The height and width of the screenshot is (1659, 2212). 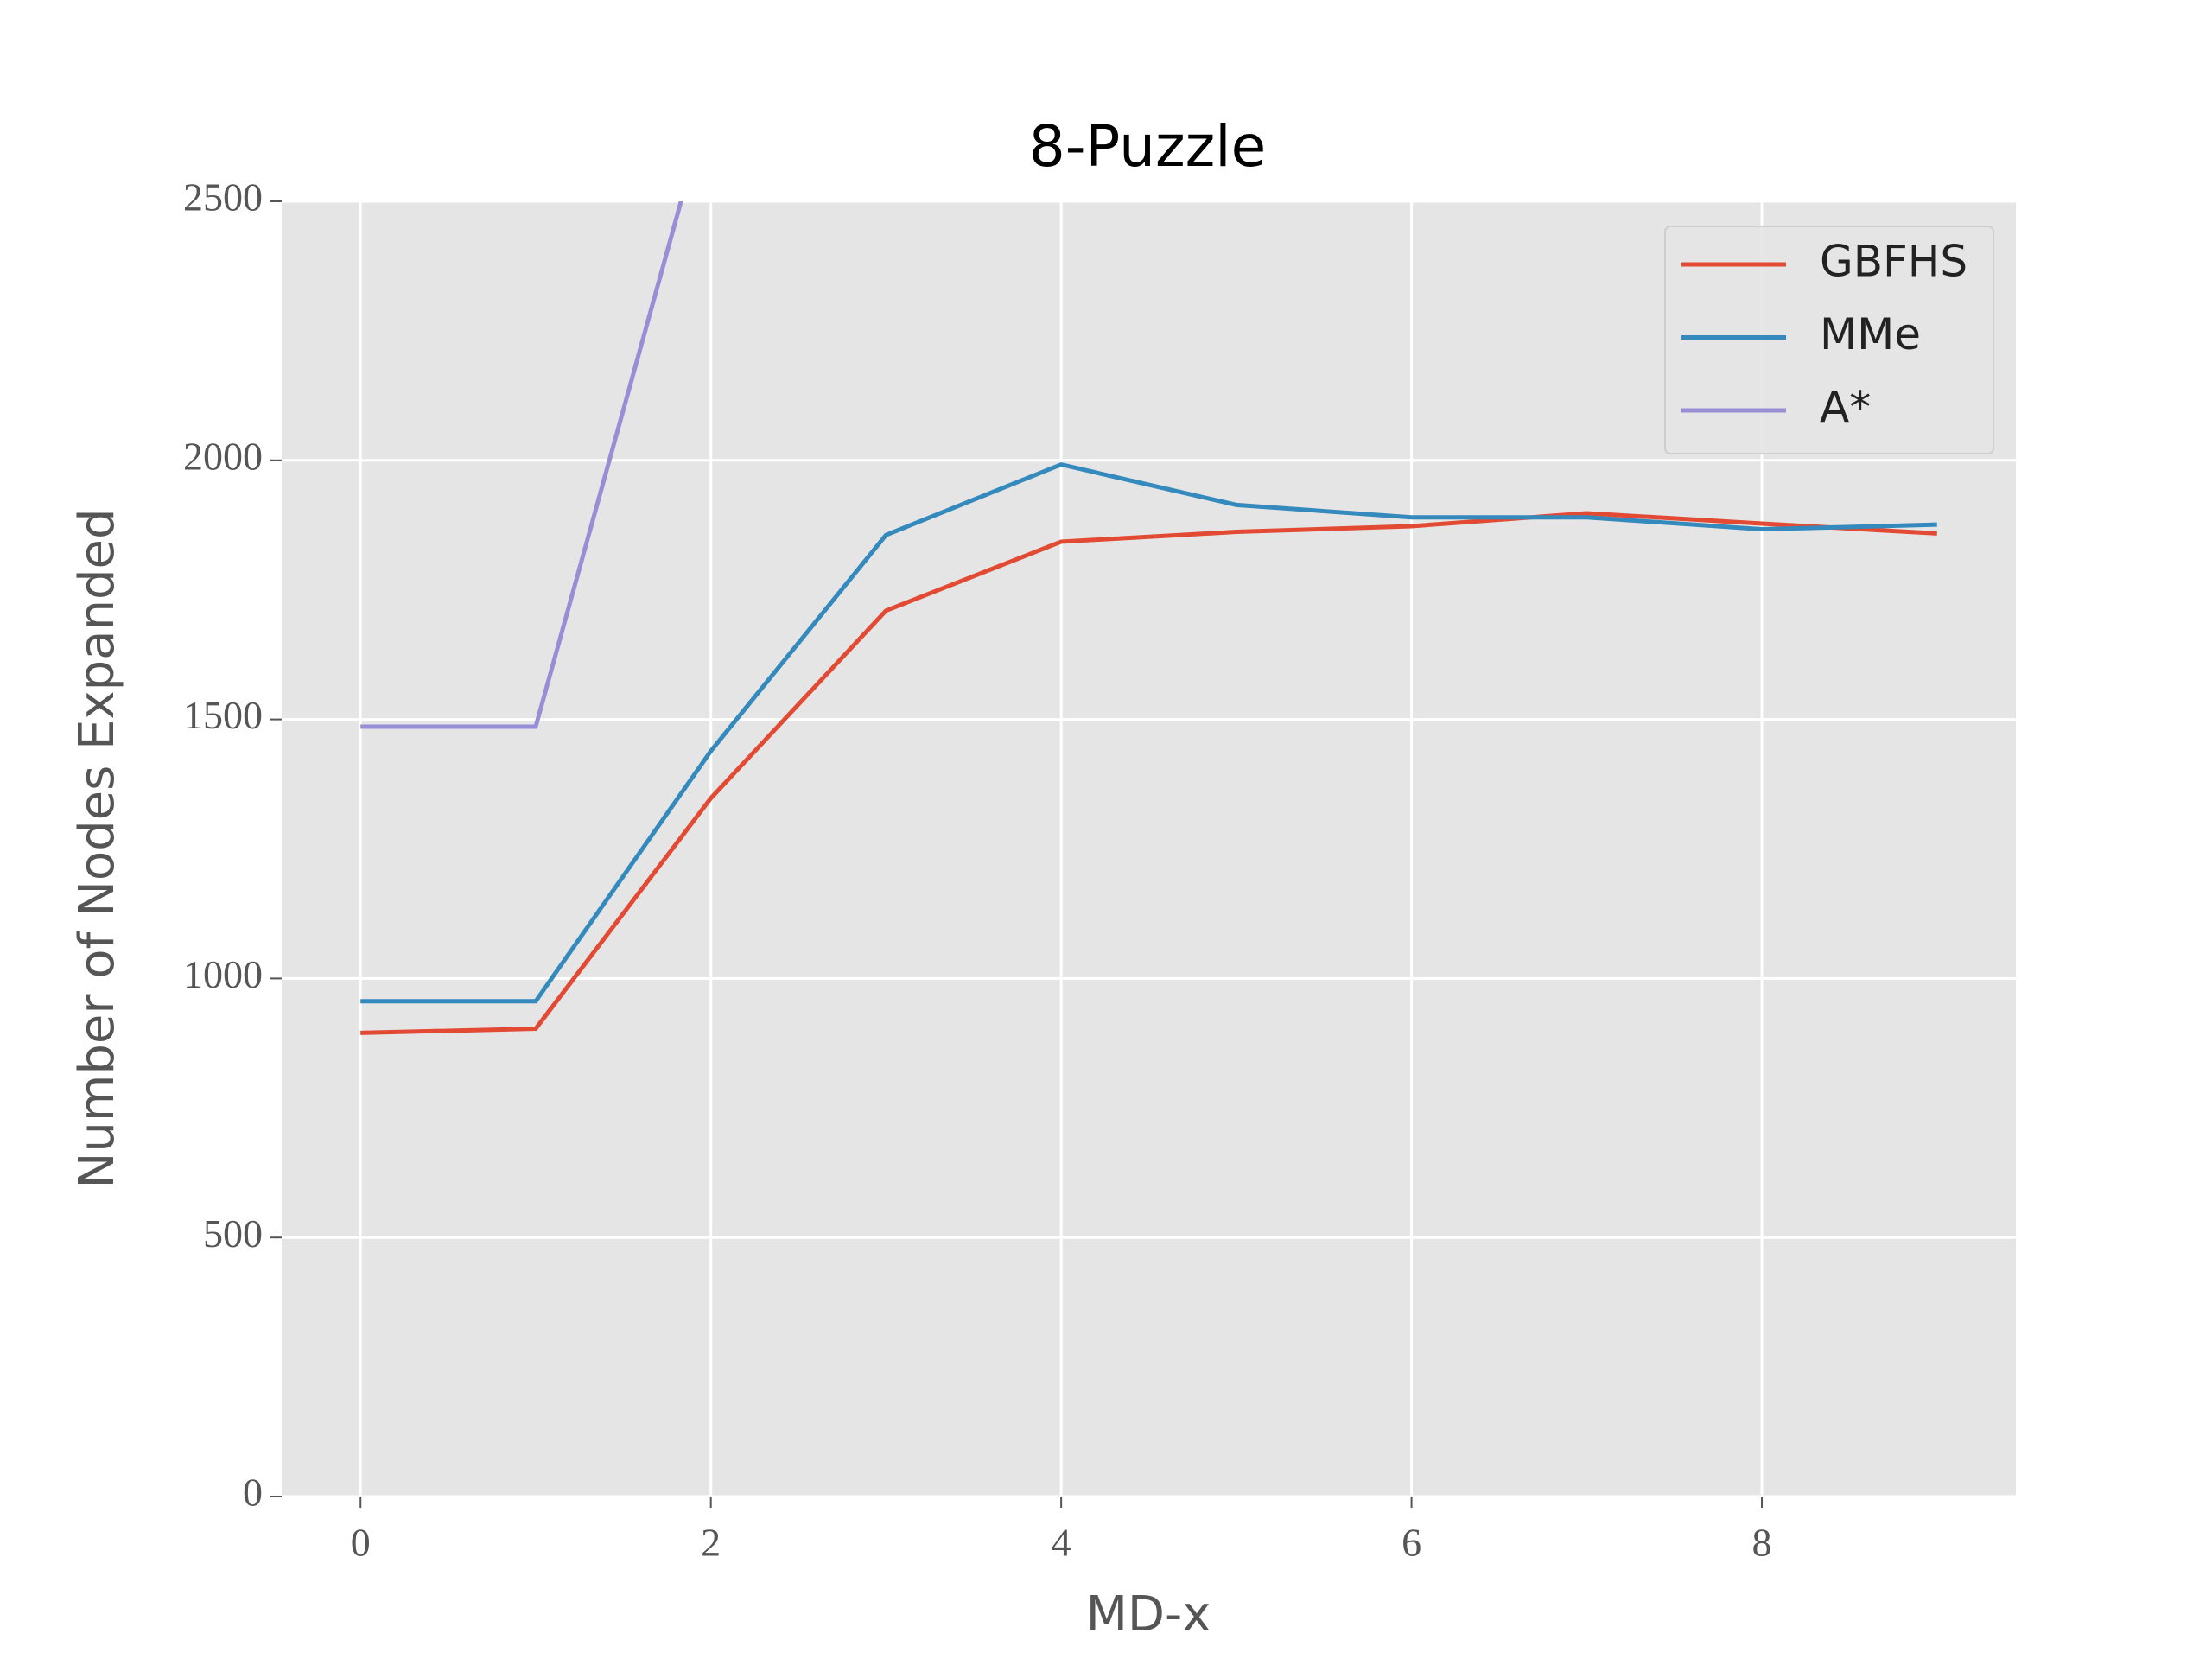 What do you see at coordinates (1061, 1543) in the screenshot?
I see `x-tick-label: 4` at bounding box center [1061, 1543].